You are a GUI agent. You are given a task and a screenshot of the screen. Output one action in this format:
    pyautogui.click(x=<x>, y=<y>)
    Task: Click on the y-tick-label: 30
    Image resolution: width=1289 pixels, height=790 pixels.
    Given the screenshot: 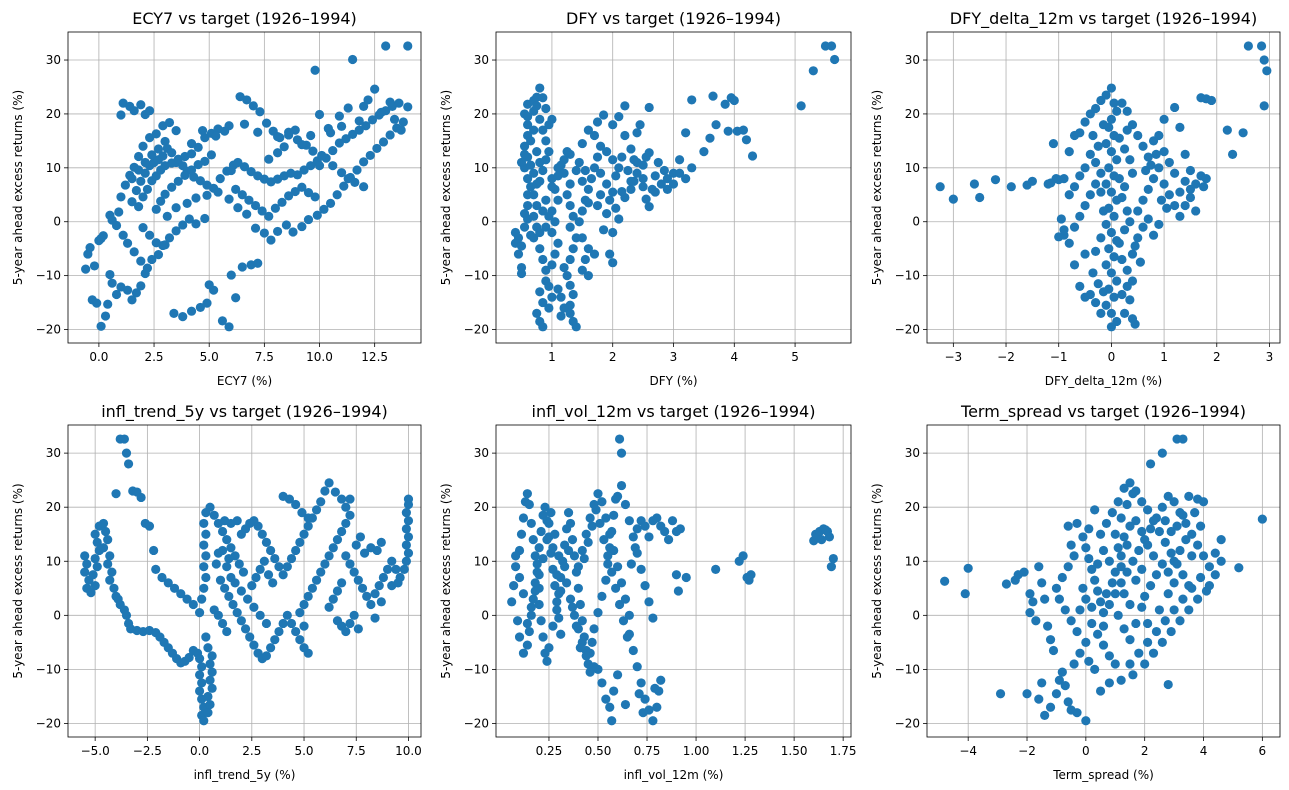 What is the action you would take?
    pyautogui.click(x=912, y=60)
    